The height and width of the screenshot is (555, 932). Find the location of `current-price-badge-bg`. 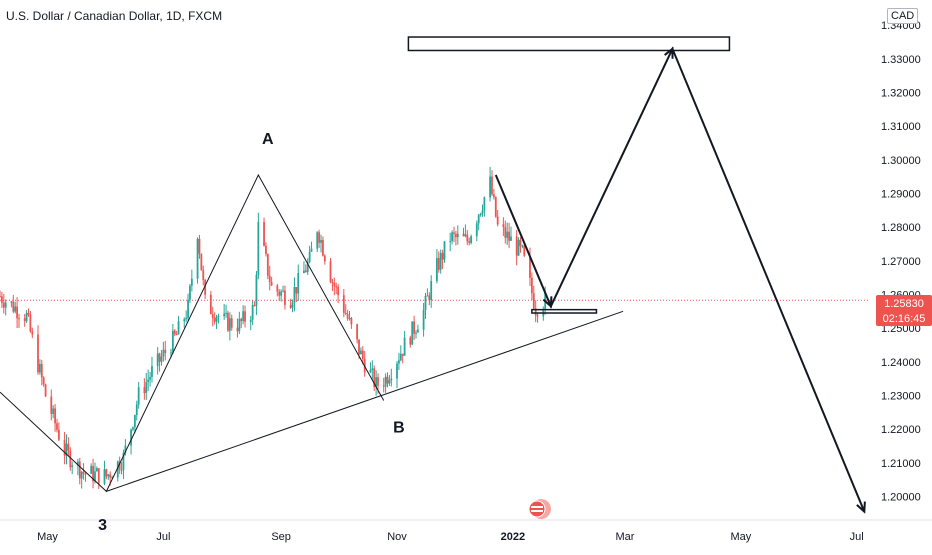

current-price-badge-bg is located at coordinates (904, 310).